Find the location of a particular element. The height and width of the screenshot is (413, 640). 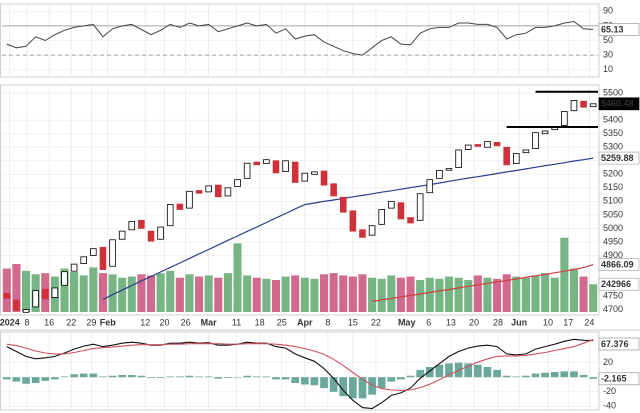

x-tick-label: 11 is located at coordinates (236, 322).